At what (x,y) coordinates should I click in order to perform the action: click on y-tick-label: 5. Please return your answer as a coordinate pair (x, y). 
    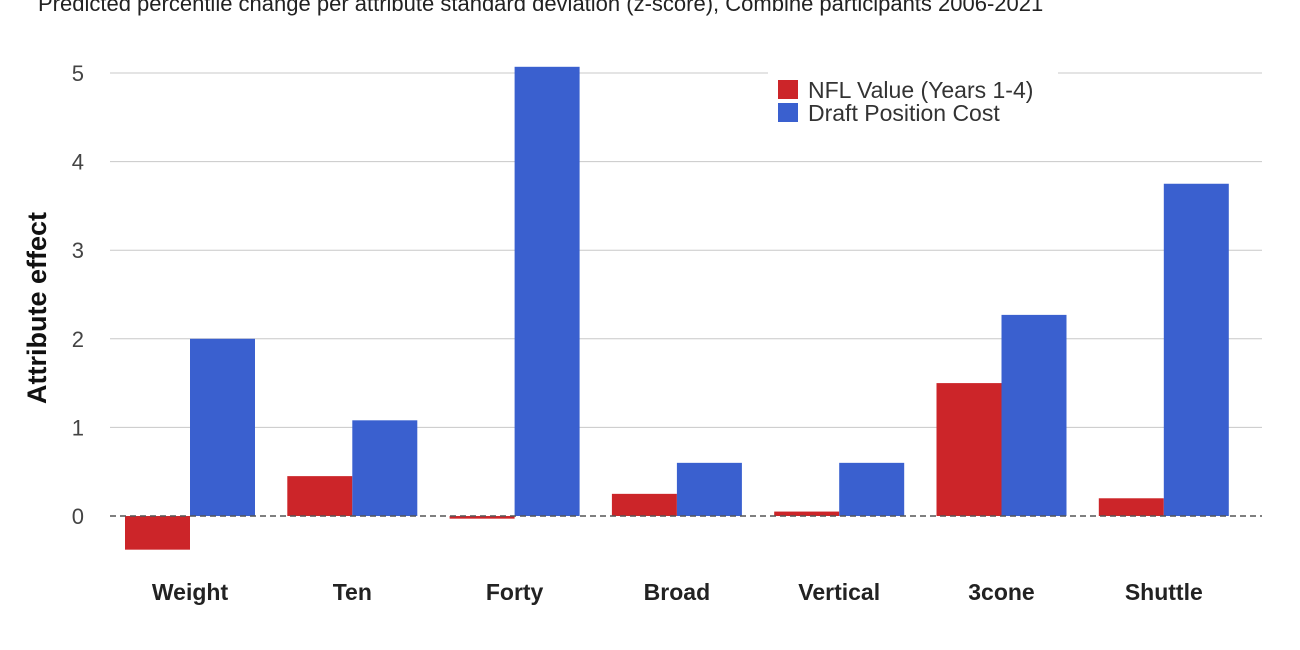
    Looking at the image, I should click on (78, 73).